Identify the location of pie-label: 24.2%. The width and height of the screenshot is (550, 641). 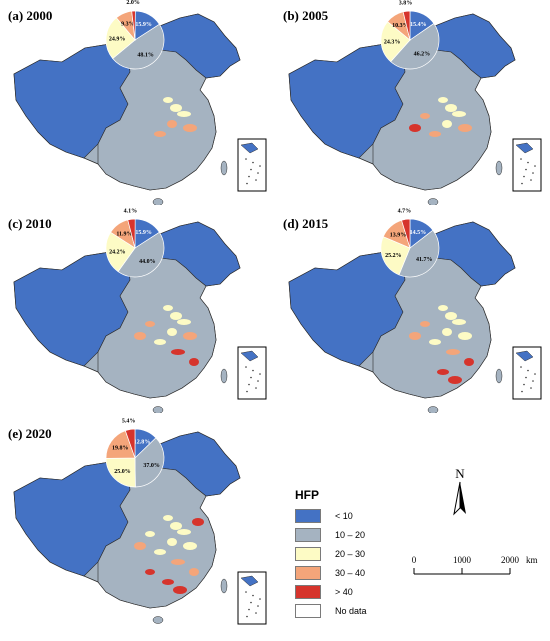
(117, 252).